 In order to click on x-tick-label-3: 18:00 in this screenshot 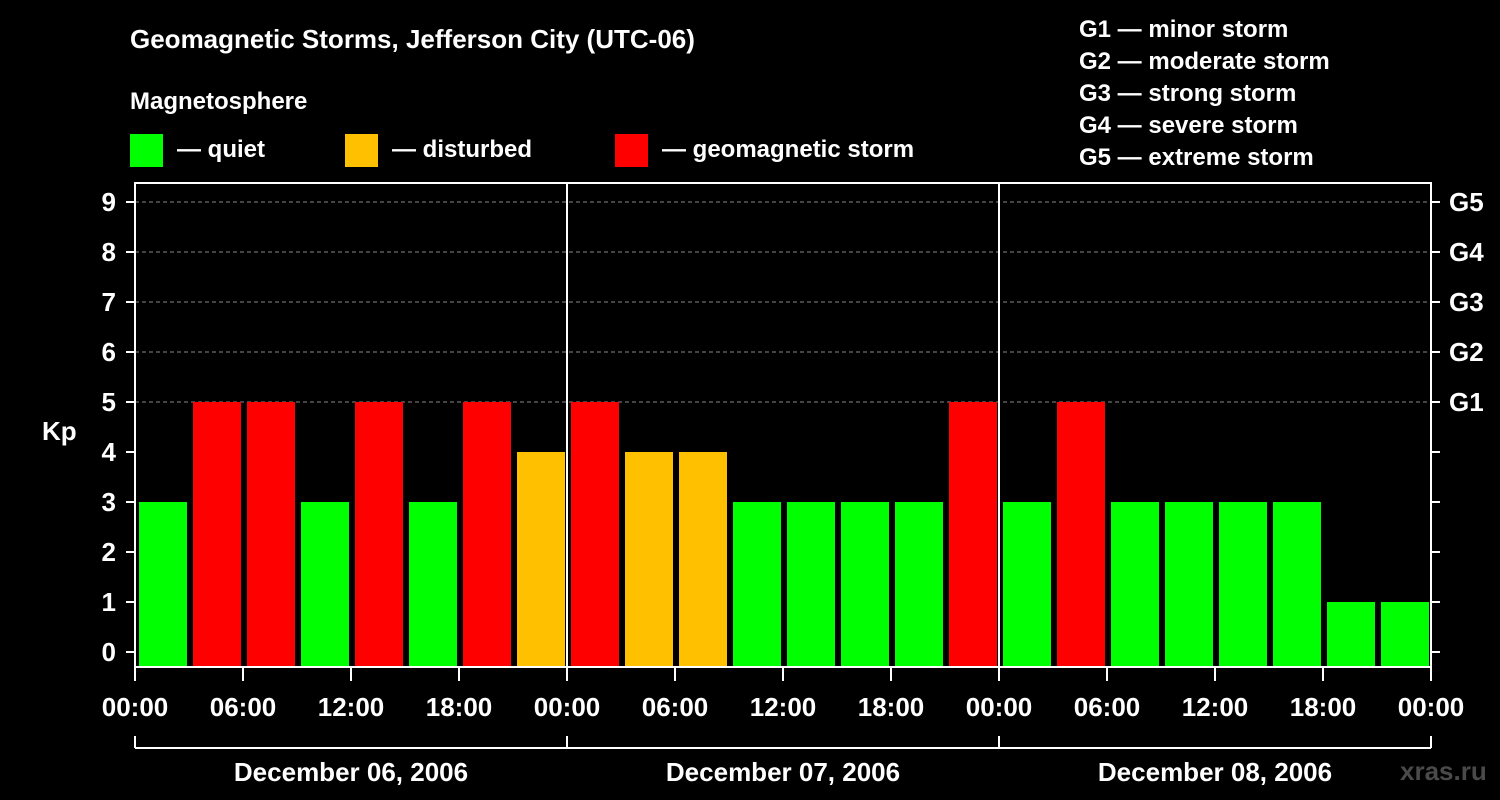, I will do `click(459, 707)`.